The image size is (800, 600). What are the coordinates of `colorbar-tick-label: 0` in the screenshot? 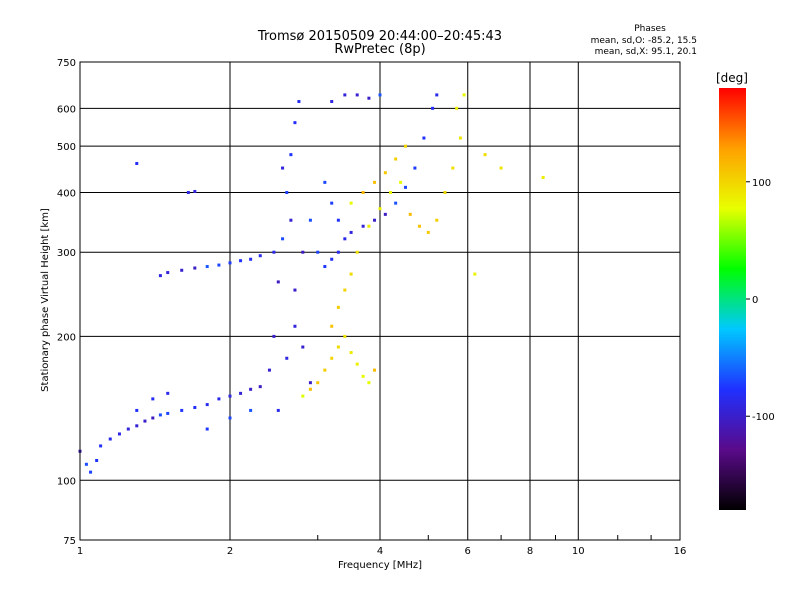 It's located at (755, 300).